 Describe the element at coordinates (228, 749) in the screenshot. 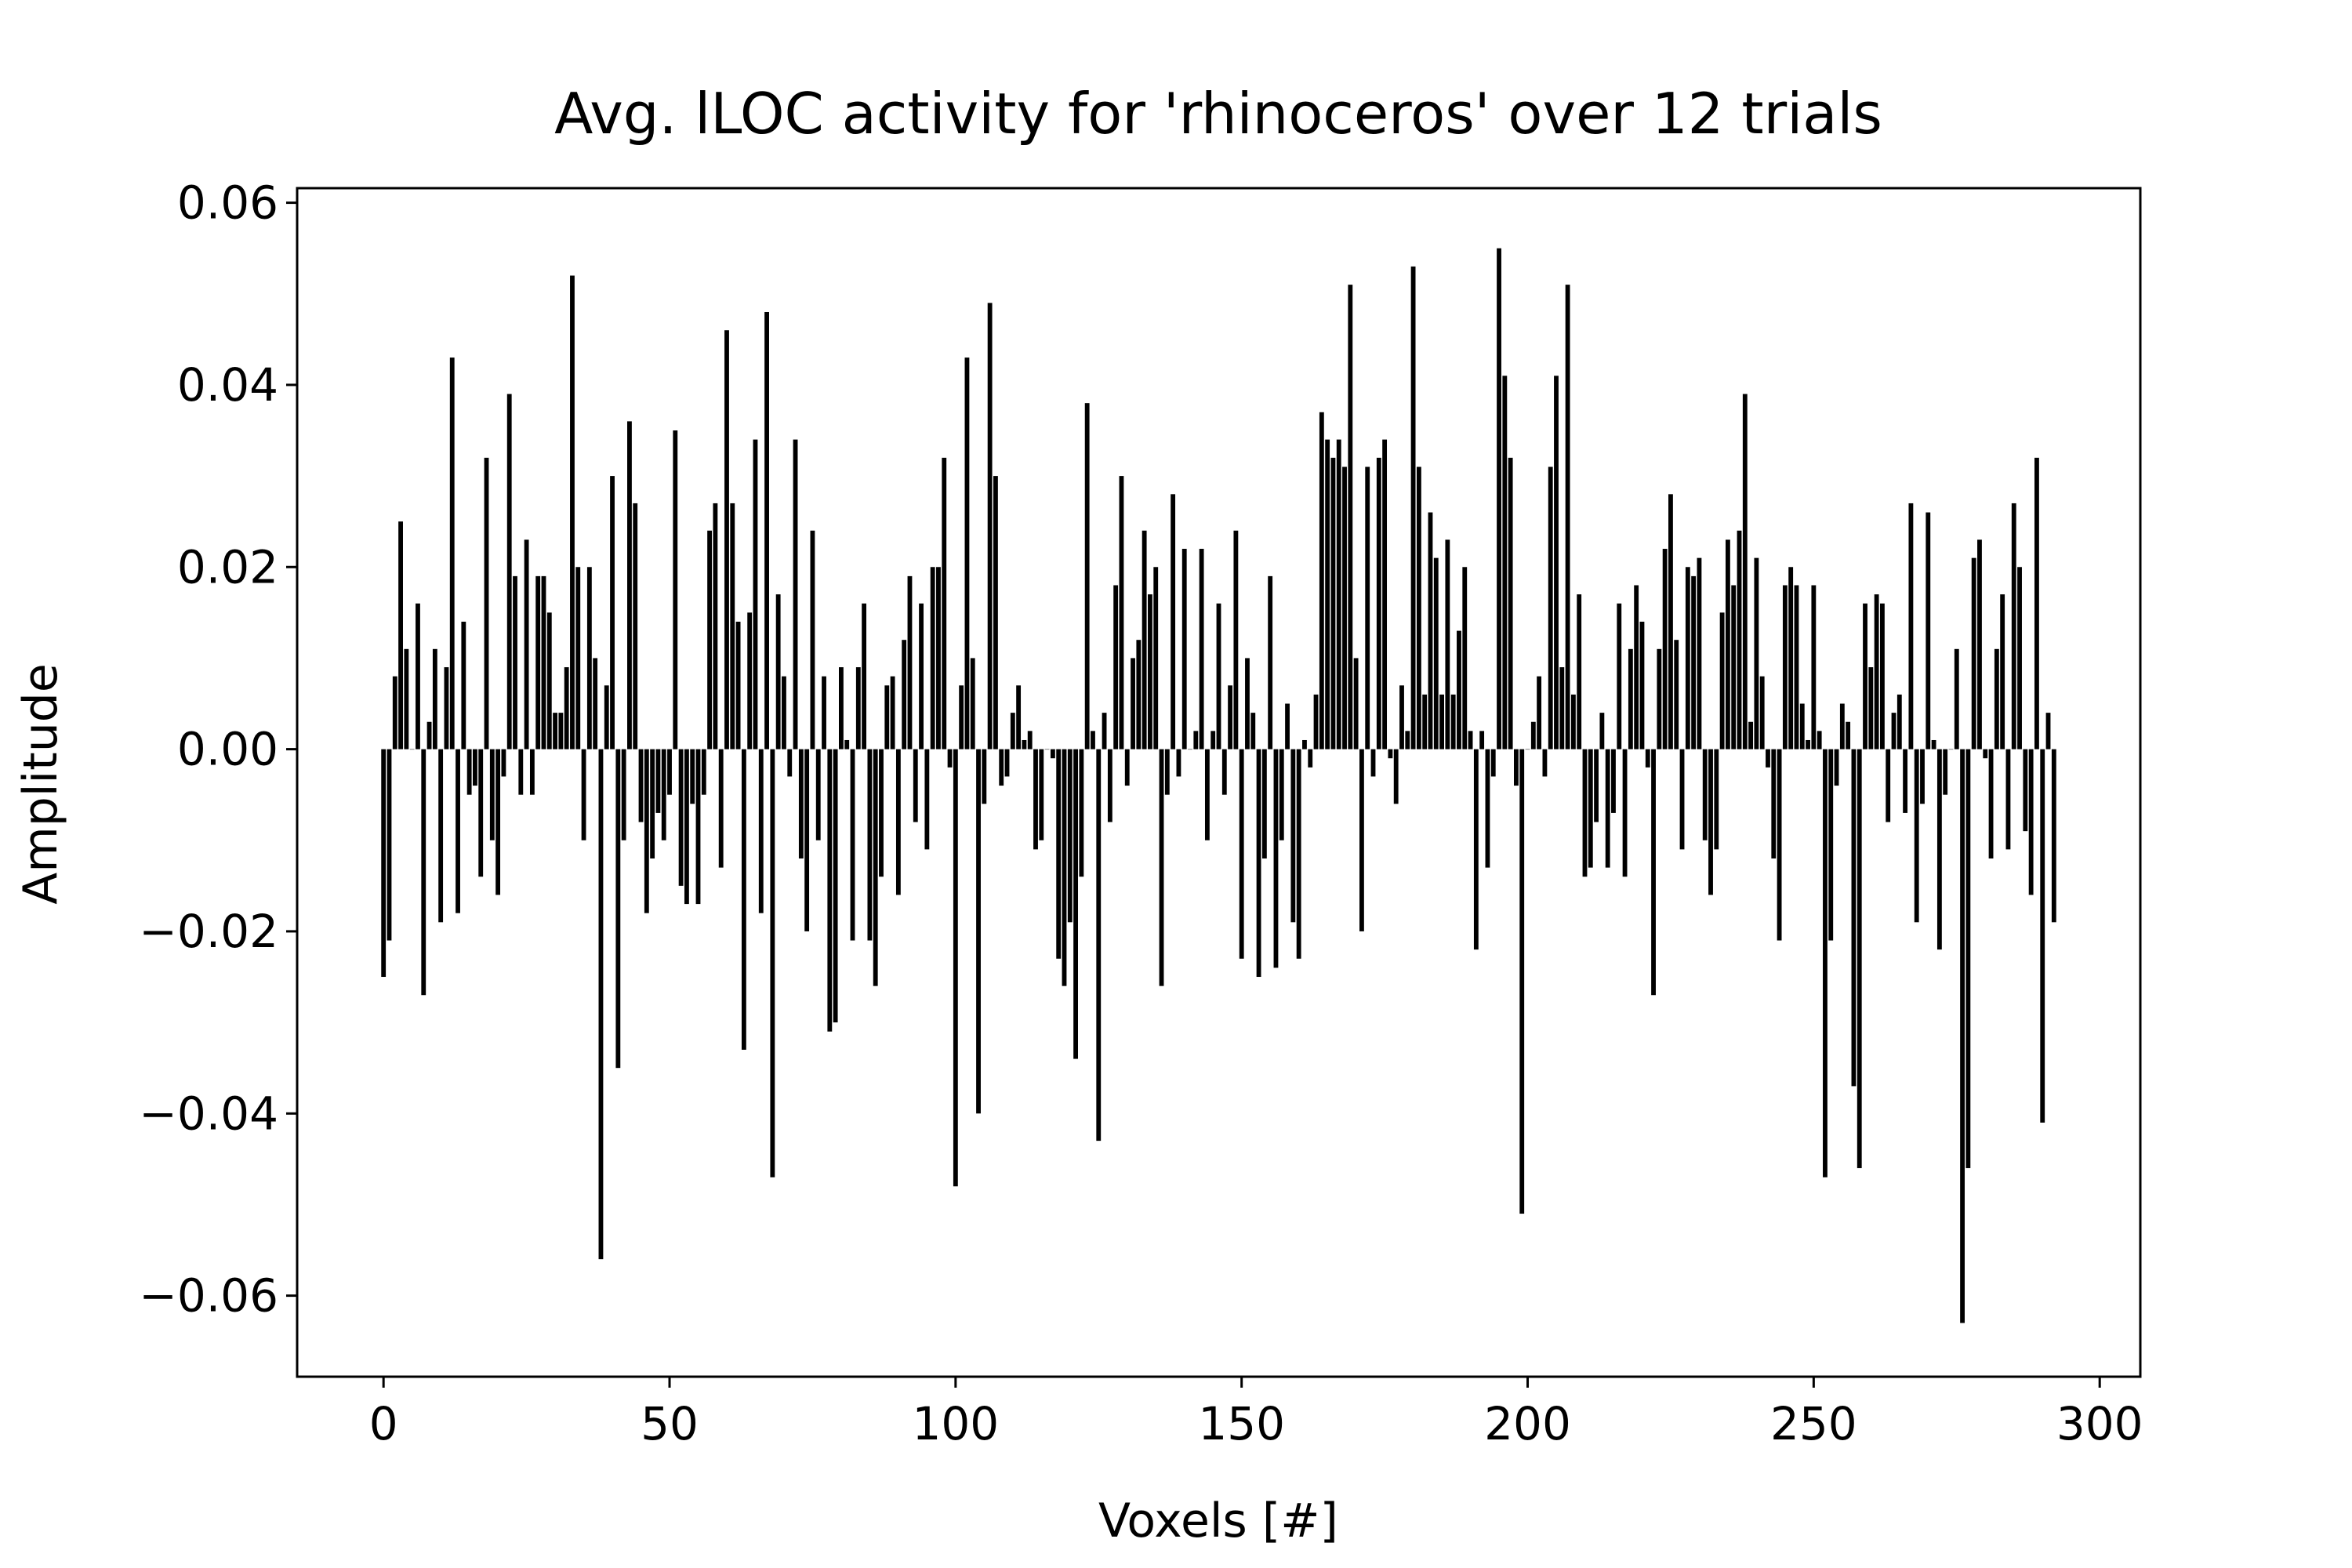

I see `y-tick-label: 0.00` at that location.